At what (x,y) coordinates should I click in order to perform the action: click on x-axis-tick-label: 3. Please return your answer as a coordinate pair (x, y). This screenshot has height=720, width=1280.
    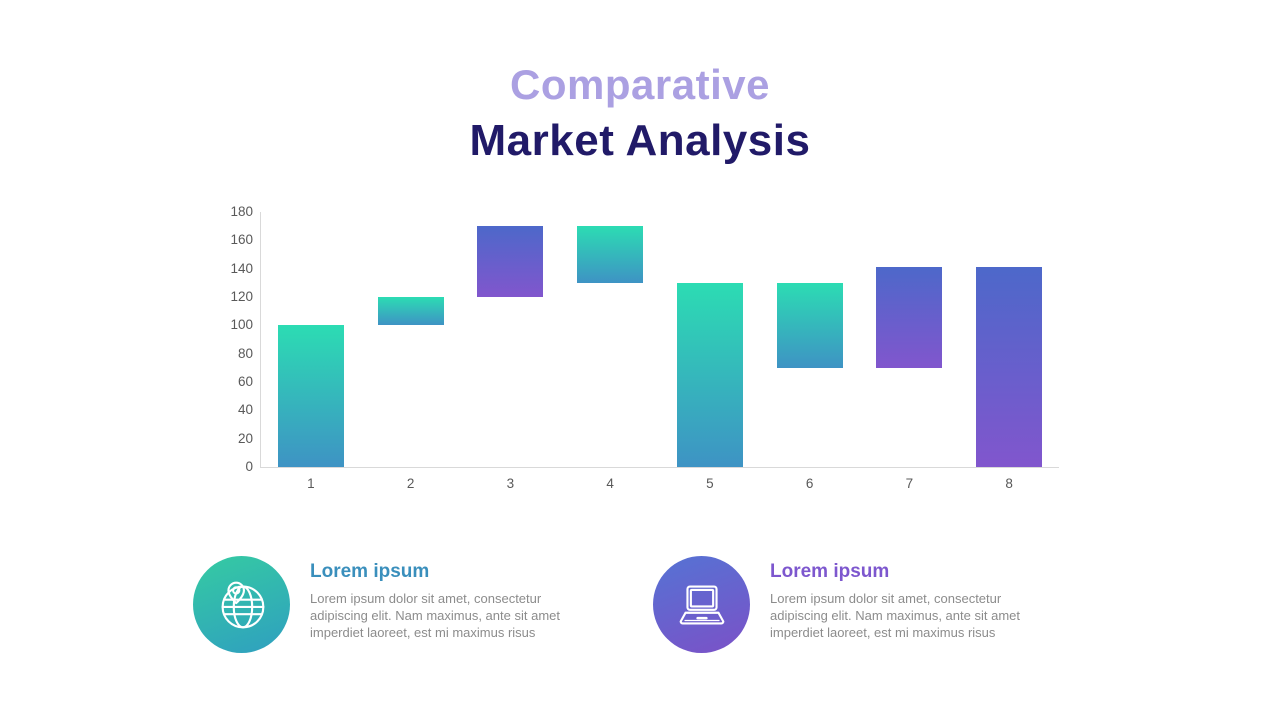
    Looking at the image, I should click on (510, 483).